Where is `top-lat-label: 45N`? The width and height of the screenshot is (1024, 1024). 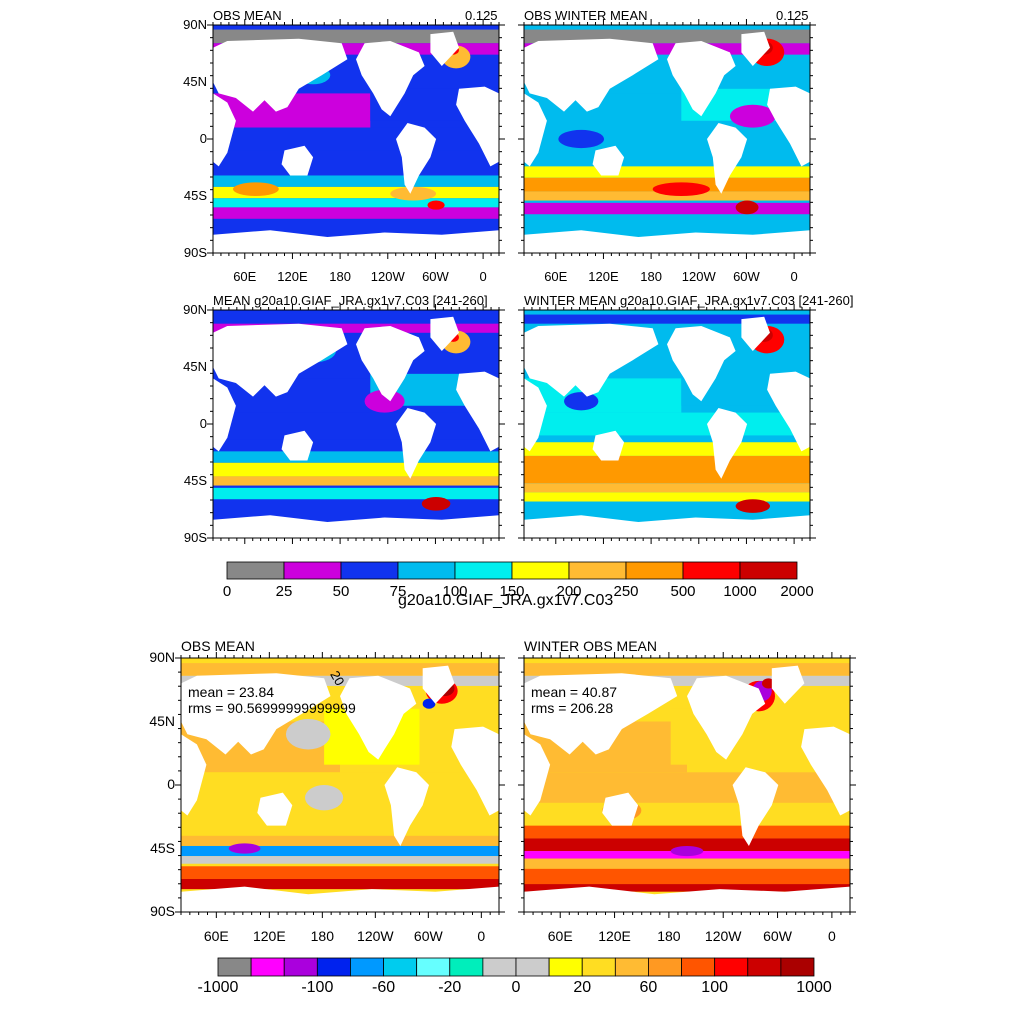 top-lat-label: 45N is located at coordinates (195, 366).